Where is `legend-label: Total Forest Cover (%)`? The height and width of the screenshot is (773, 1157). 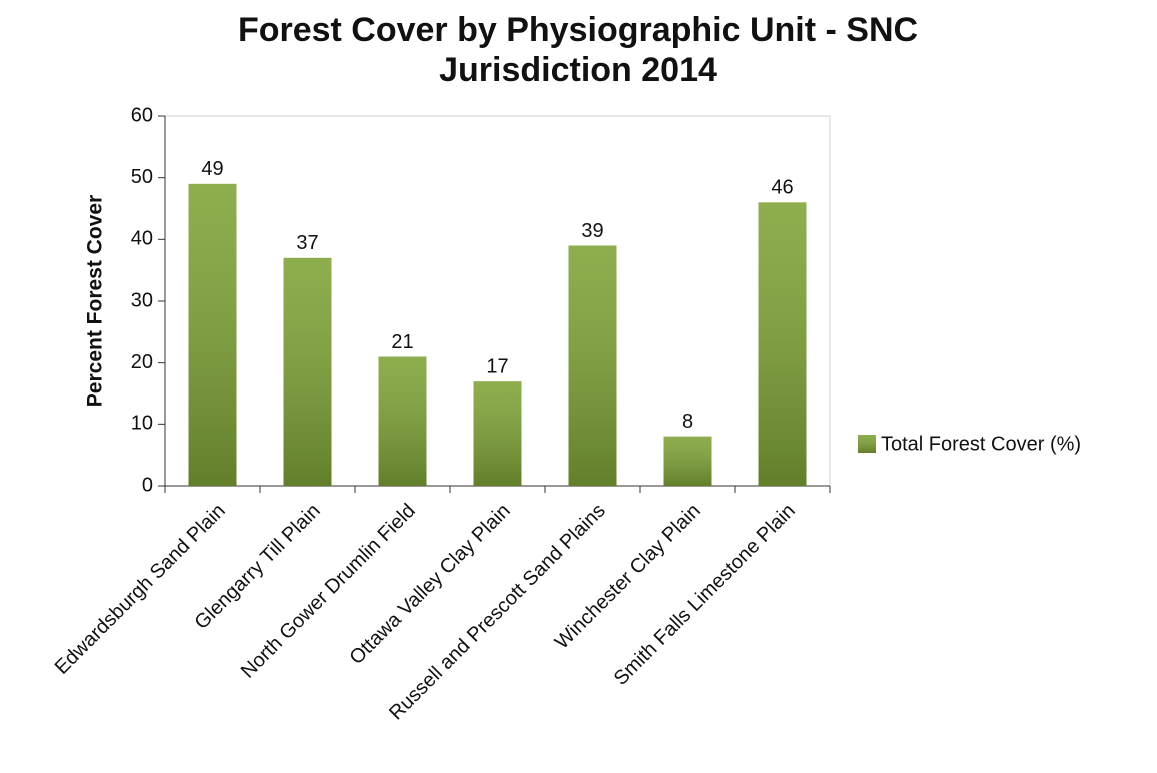 legend-label: Total Forest Cover (%) is located at coordinates (981, 444).